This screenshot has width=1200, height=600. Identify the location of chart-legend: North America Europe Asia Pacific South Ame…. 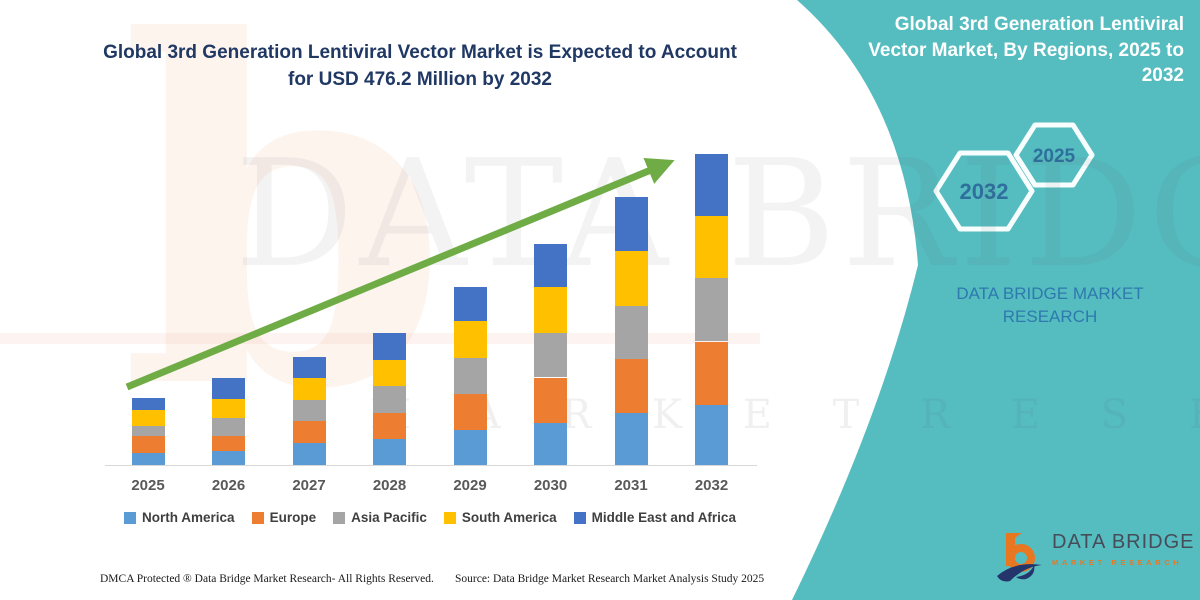
(430, 517).